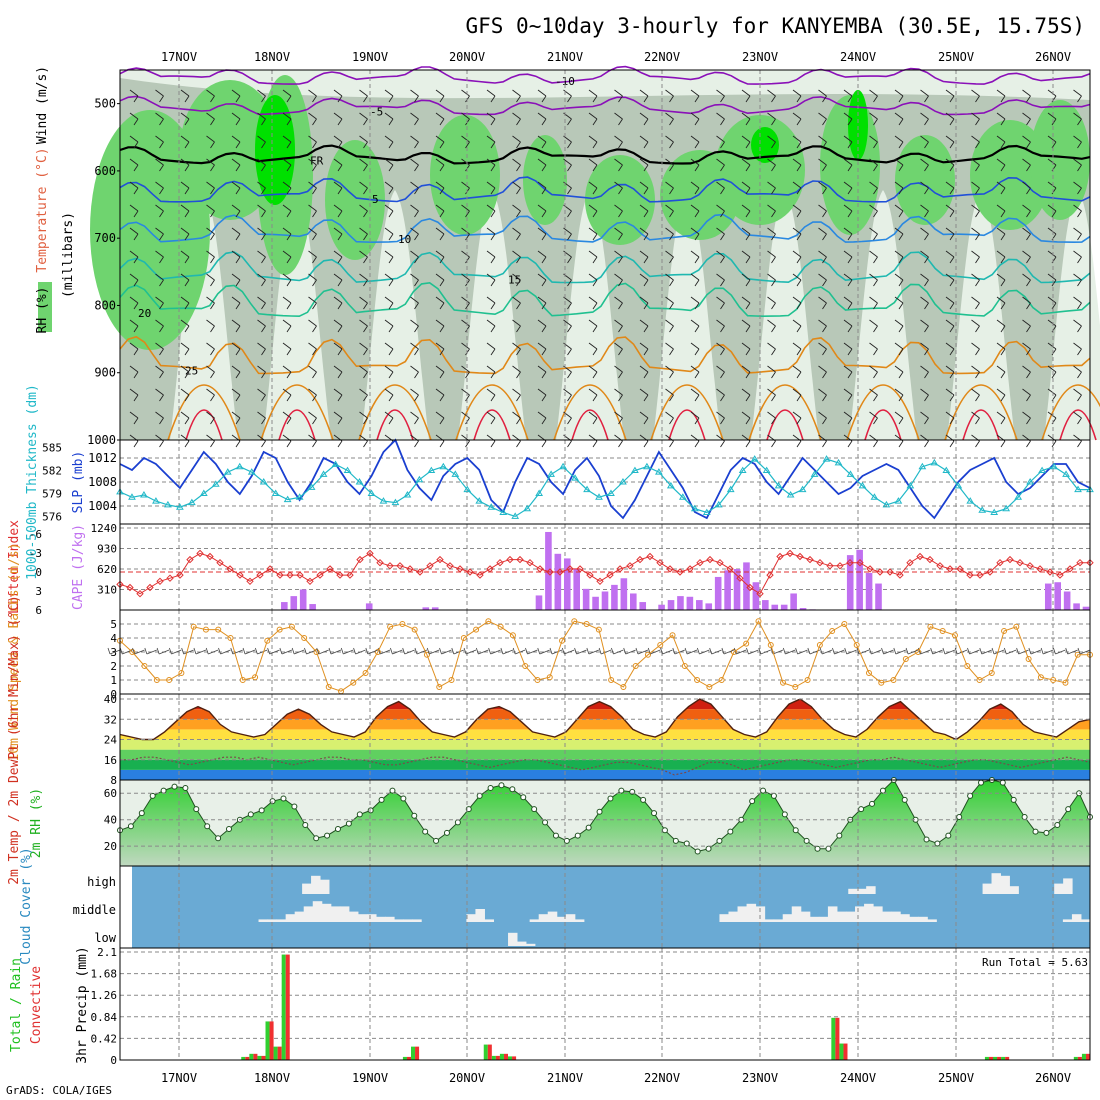 This screenshot has height=1100, width=1100. I want to click on temp-band, so click(605, 744).